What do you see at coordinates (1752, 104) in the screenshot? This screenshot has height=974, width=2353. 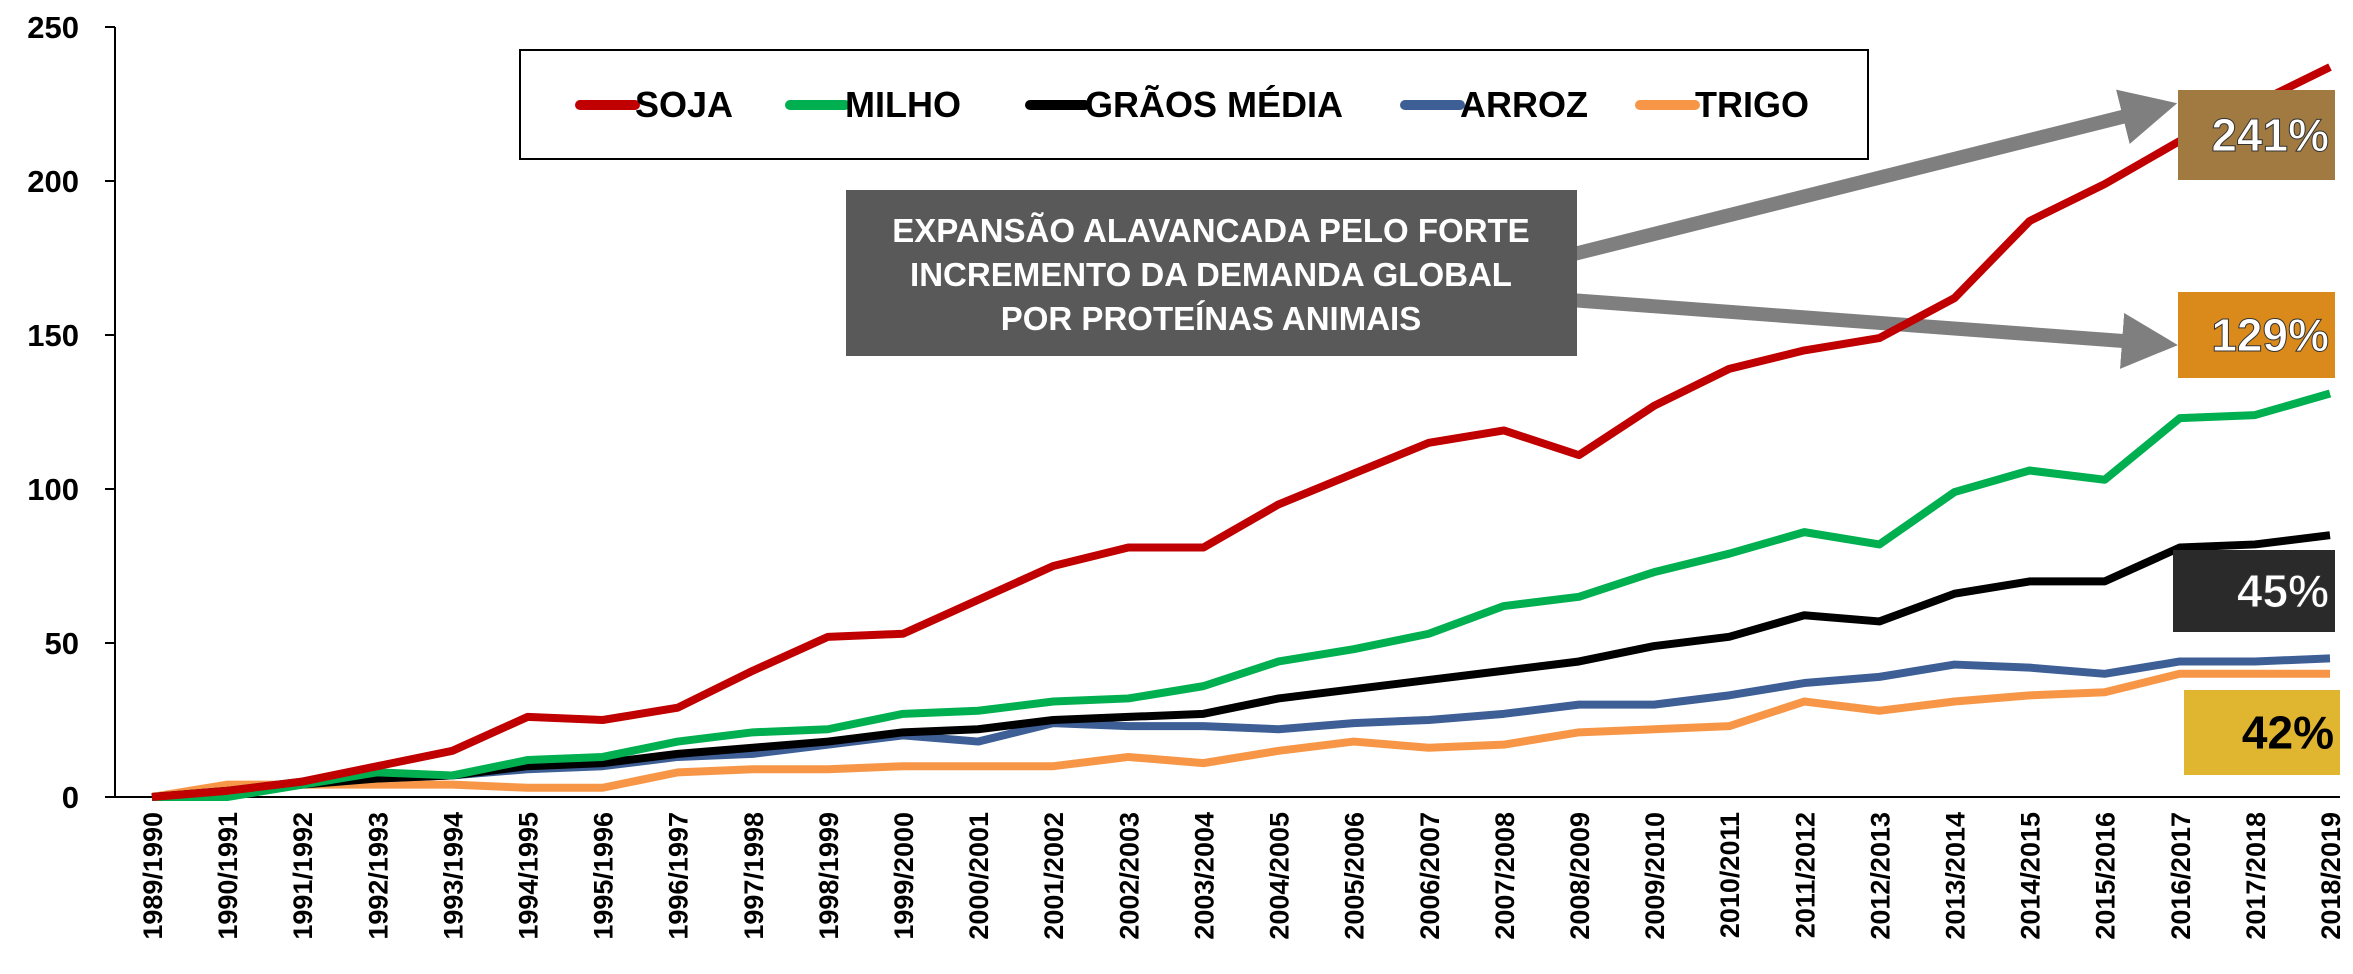 I see `legend-label: TRIGO` at bounding box center [1752, 104].